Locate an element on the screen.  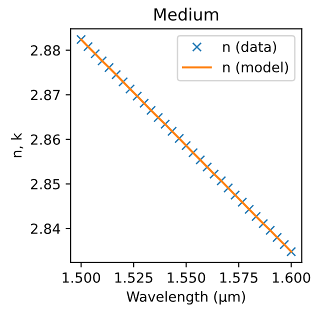
y-tick-label: 2.88 is located at coordinates (45, 50).